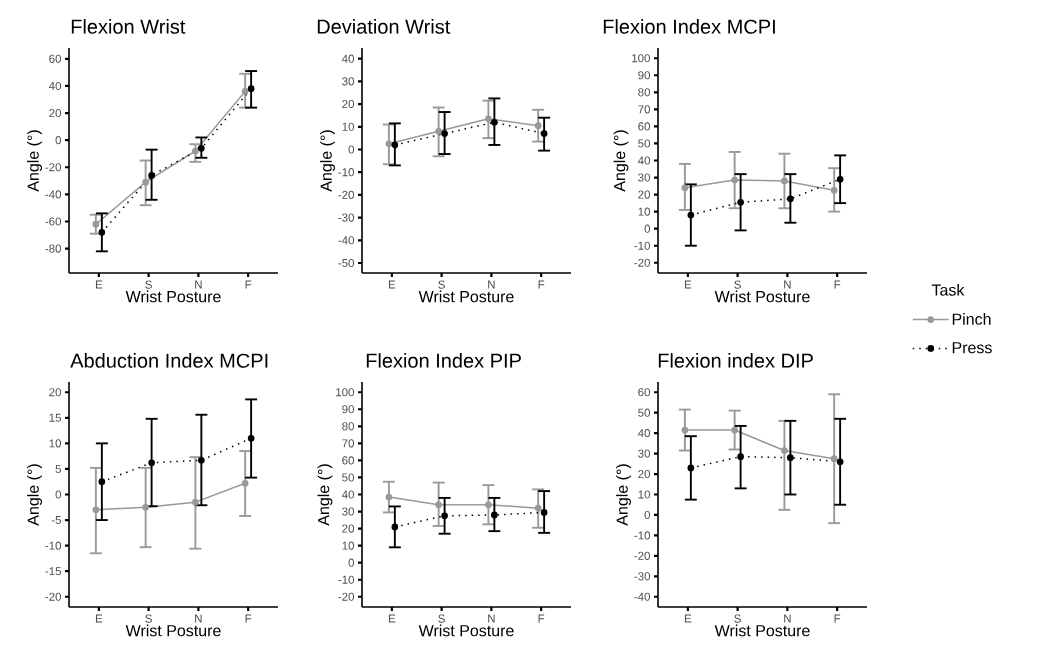  I want to click on y-tick-label: 15, so click(55, 417).